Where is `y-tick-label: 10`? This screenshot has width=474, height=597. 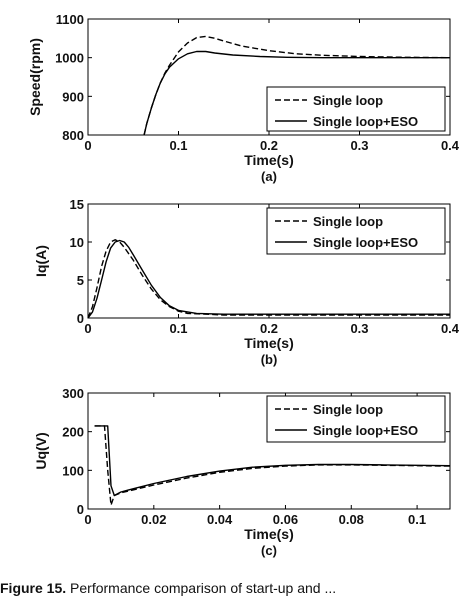 y-tick-label: 10 is located at coordinates (77, 242).